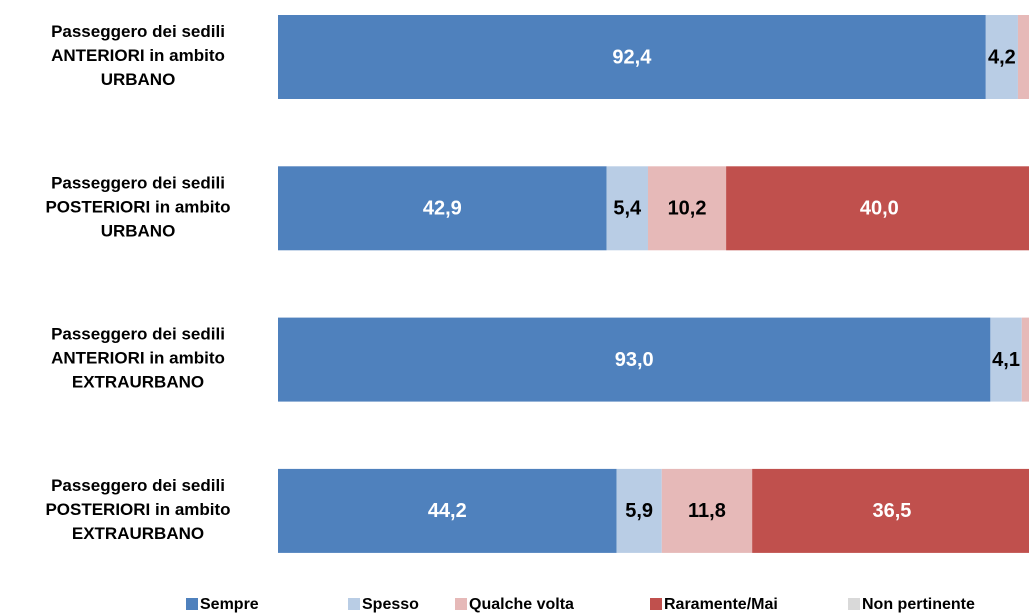  I want to click on data-label: 5,9, so click(639, 511).